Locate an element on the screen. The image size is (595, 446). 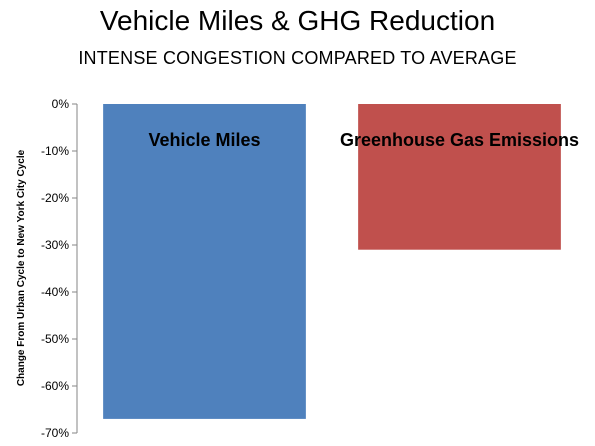
y-tick-label: -40% is located at coordinates (55, 292).